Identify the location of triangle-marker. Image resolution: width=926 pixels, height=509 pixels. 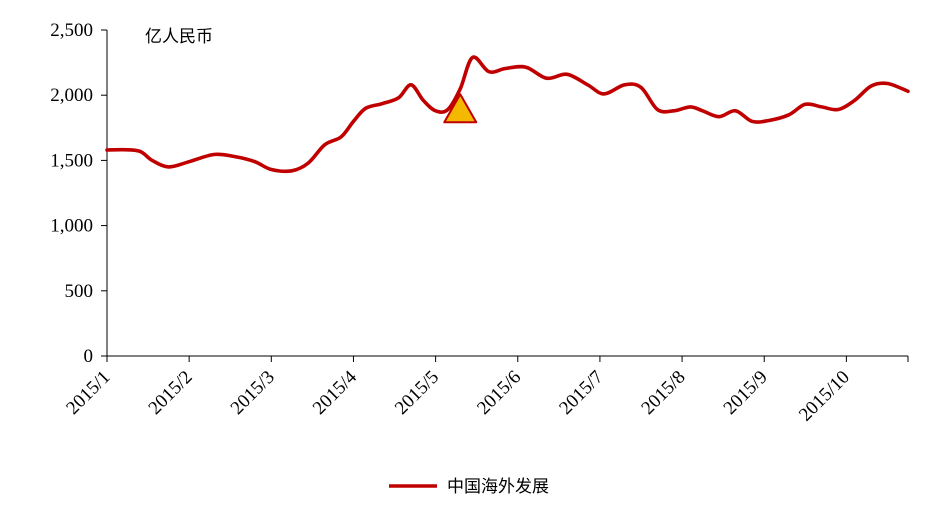
(460, 108).